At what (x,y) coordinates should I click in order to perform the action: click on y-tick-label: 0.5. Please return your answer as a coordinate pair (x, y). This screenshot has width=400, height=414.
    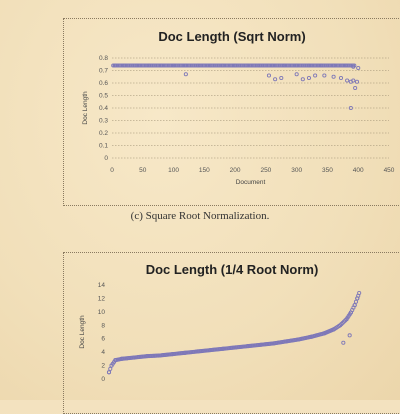
    Looking at the image, I should click on (103, 96).